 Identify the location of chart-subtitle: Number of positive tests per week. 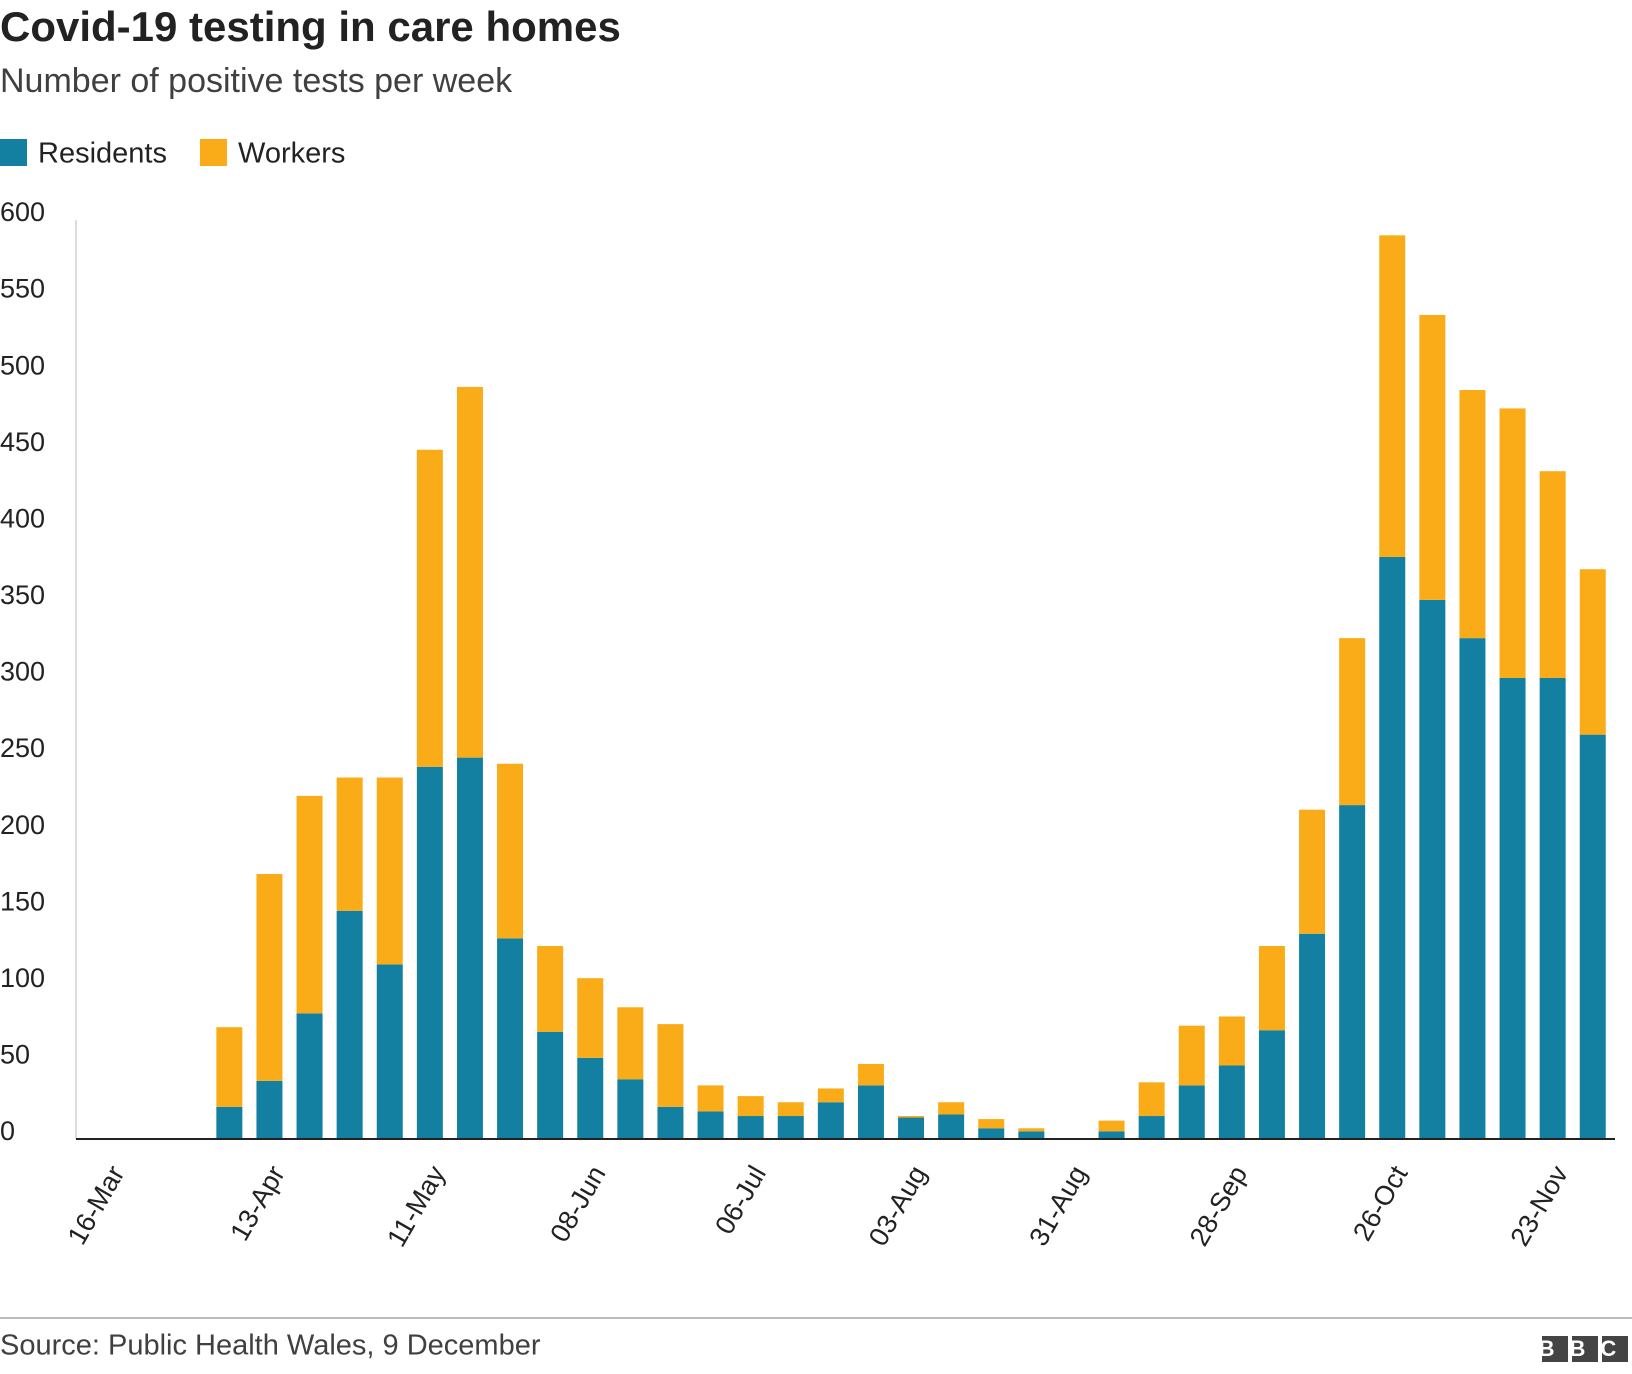
(256, 81).